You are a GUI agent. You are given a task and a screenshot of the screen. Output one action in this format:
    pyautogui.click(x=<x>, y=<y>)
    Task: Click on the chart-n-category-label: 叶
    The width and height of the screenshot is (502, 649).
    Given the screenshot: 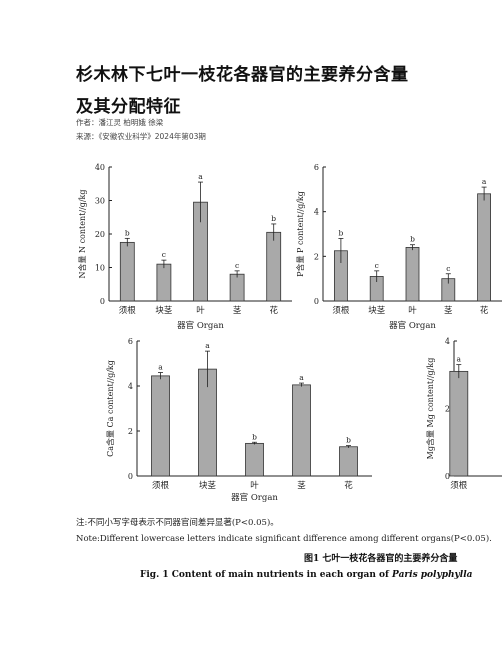 What is the action you would take?
    pyautogui.click(x=200, y=311)
    